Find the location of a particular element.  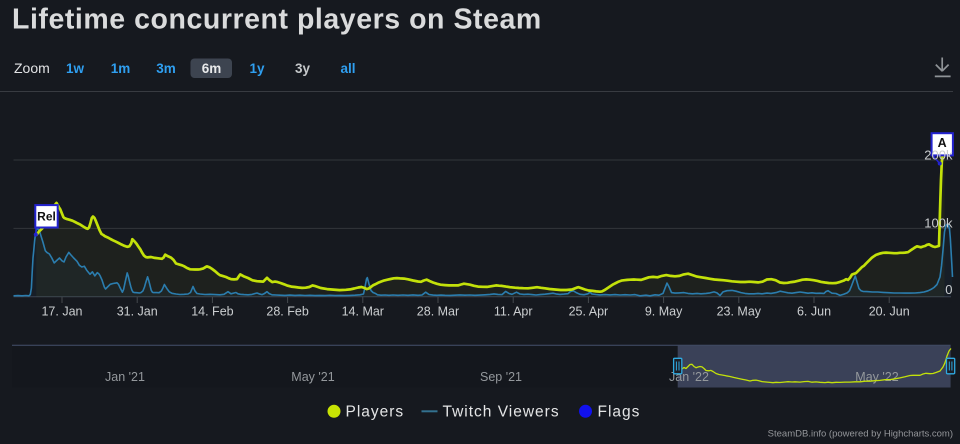

svg-text:Lifetime concurrent players on: Lifetime concurrent players on Steam is located at coordinates (277, 20).